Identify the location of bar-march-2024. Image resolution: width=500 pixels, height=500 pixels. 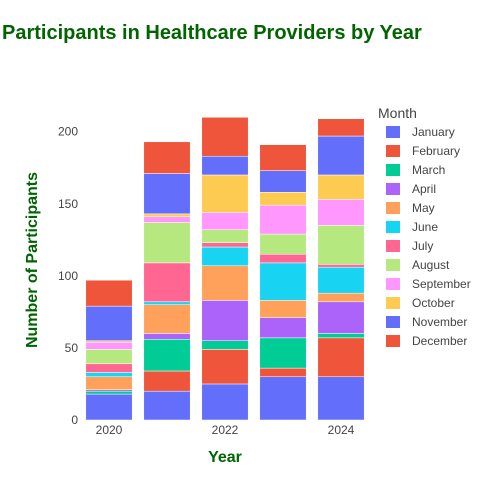
(341, 336).